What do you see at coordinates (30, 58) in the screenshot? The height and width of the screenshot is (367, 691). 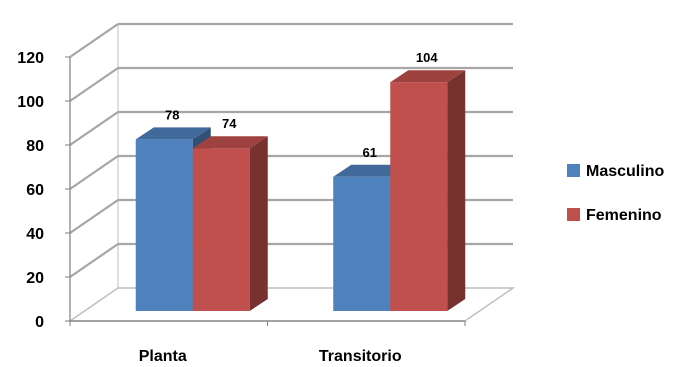 I see `y-tick-label: 120` at bounding box center [30, 58].